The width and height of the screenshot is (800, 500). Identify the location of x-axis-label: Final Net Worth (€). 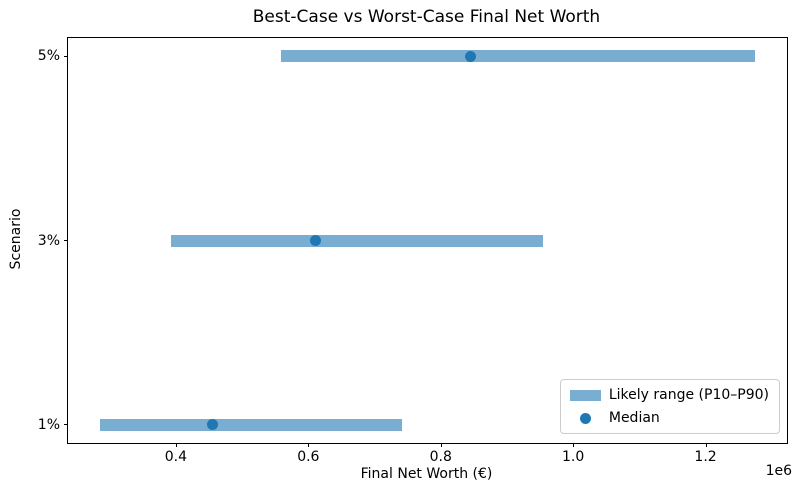
(426, 474).